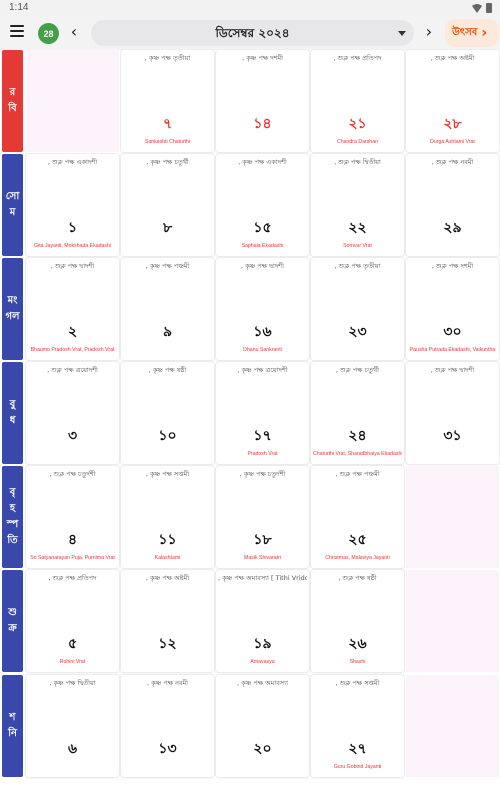 The height and width of the screenshot is (800, 500). Describe the element at coordinates (12, 404) in the screenshot. I see `weekday-label-line: বু` at that location.